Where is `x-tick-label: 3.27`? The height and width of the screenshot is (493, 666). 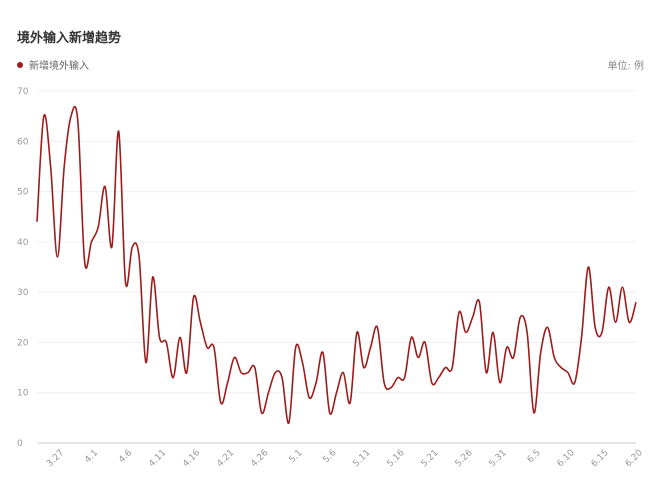
x-tick-label: 3.27 is located at coordinates (55, 458).